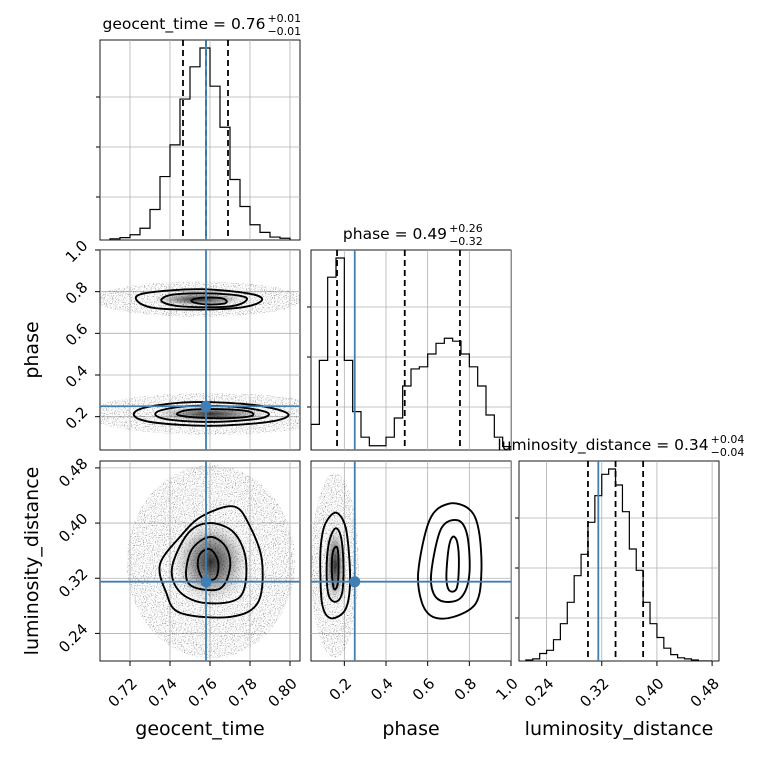 This screenshot has height=760, width=760. I want to click on title-text: phase = 0.49, so click(395, 234).